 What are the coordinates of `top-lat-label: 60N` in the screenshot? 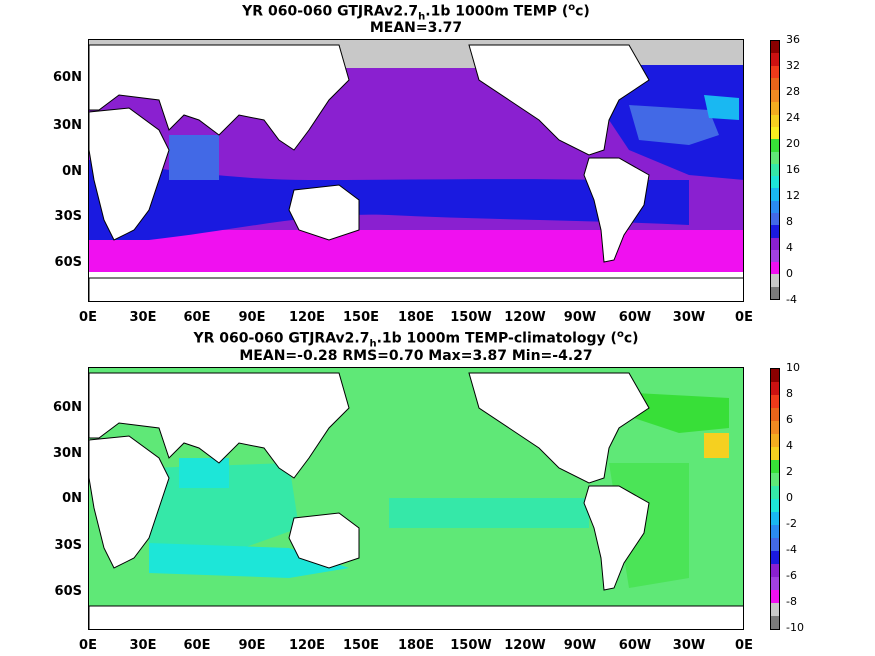 It's located at (67, 77).